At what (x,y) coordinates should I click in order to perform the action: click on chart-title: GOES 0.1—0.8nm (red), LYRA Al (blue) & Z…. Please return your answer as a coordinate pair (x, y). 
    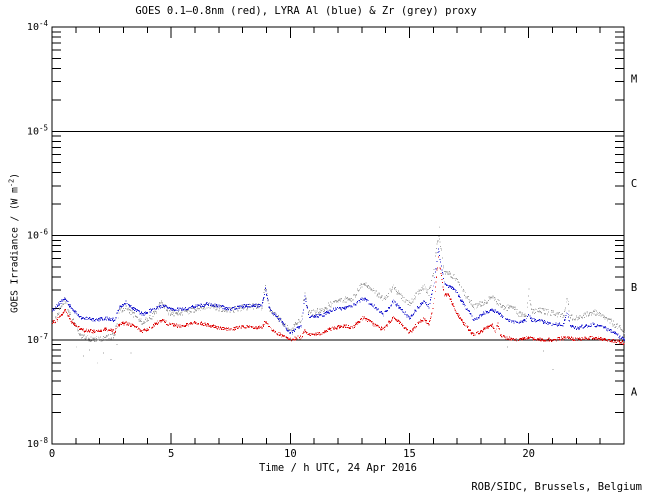
    Looking at the image, I should click on (306, 11).